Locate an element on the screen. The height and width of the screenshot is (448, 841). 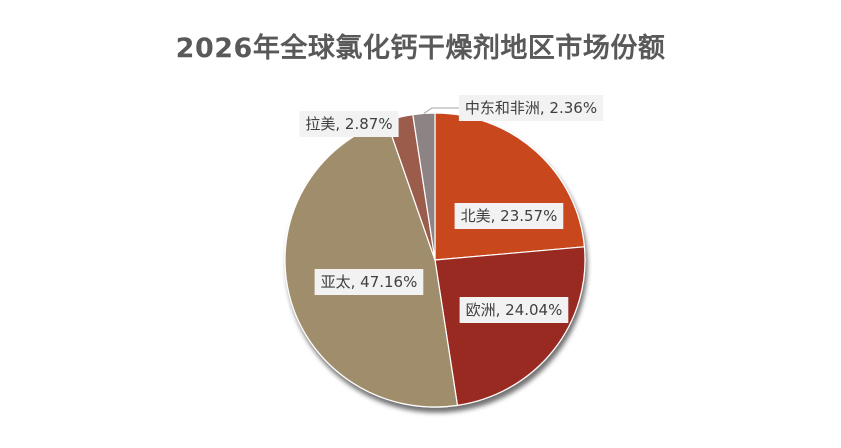
data-label-north-america-text: 北美, 23.57% is located at coordinates (509, 216).